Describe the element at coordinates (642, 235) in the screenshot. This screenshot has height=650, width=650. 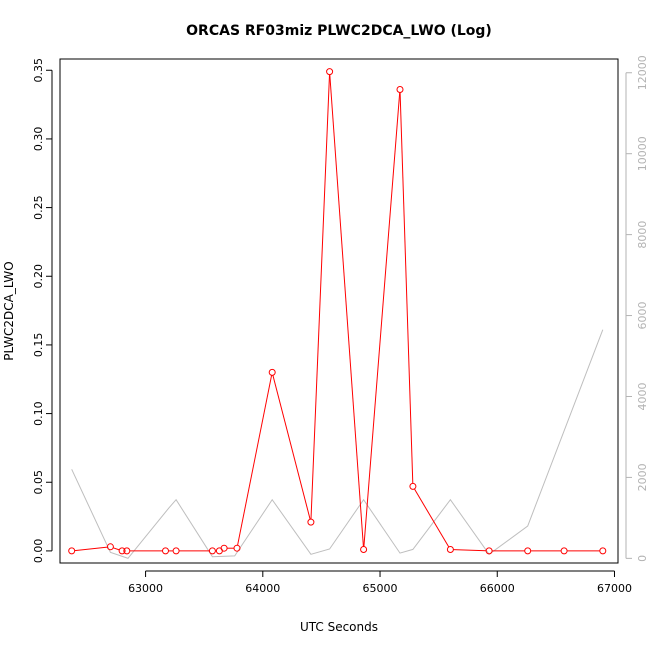
I see `y2-tick-label: 8000` at that location.